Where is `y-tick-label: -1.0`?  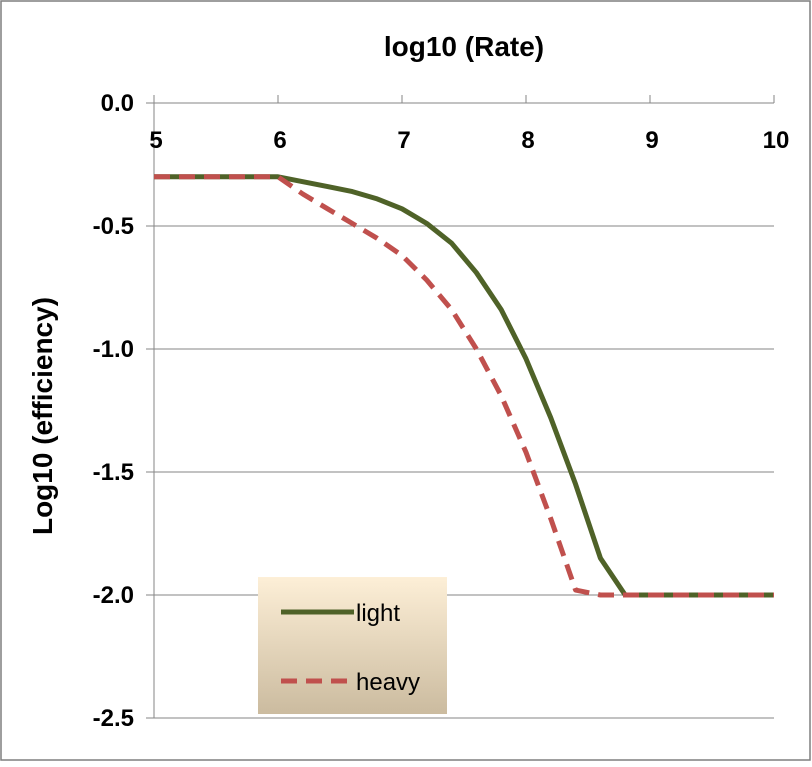
y-tick-label: -1.0 is located at coordinates (113, 349).